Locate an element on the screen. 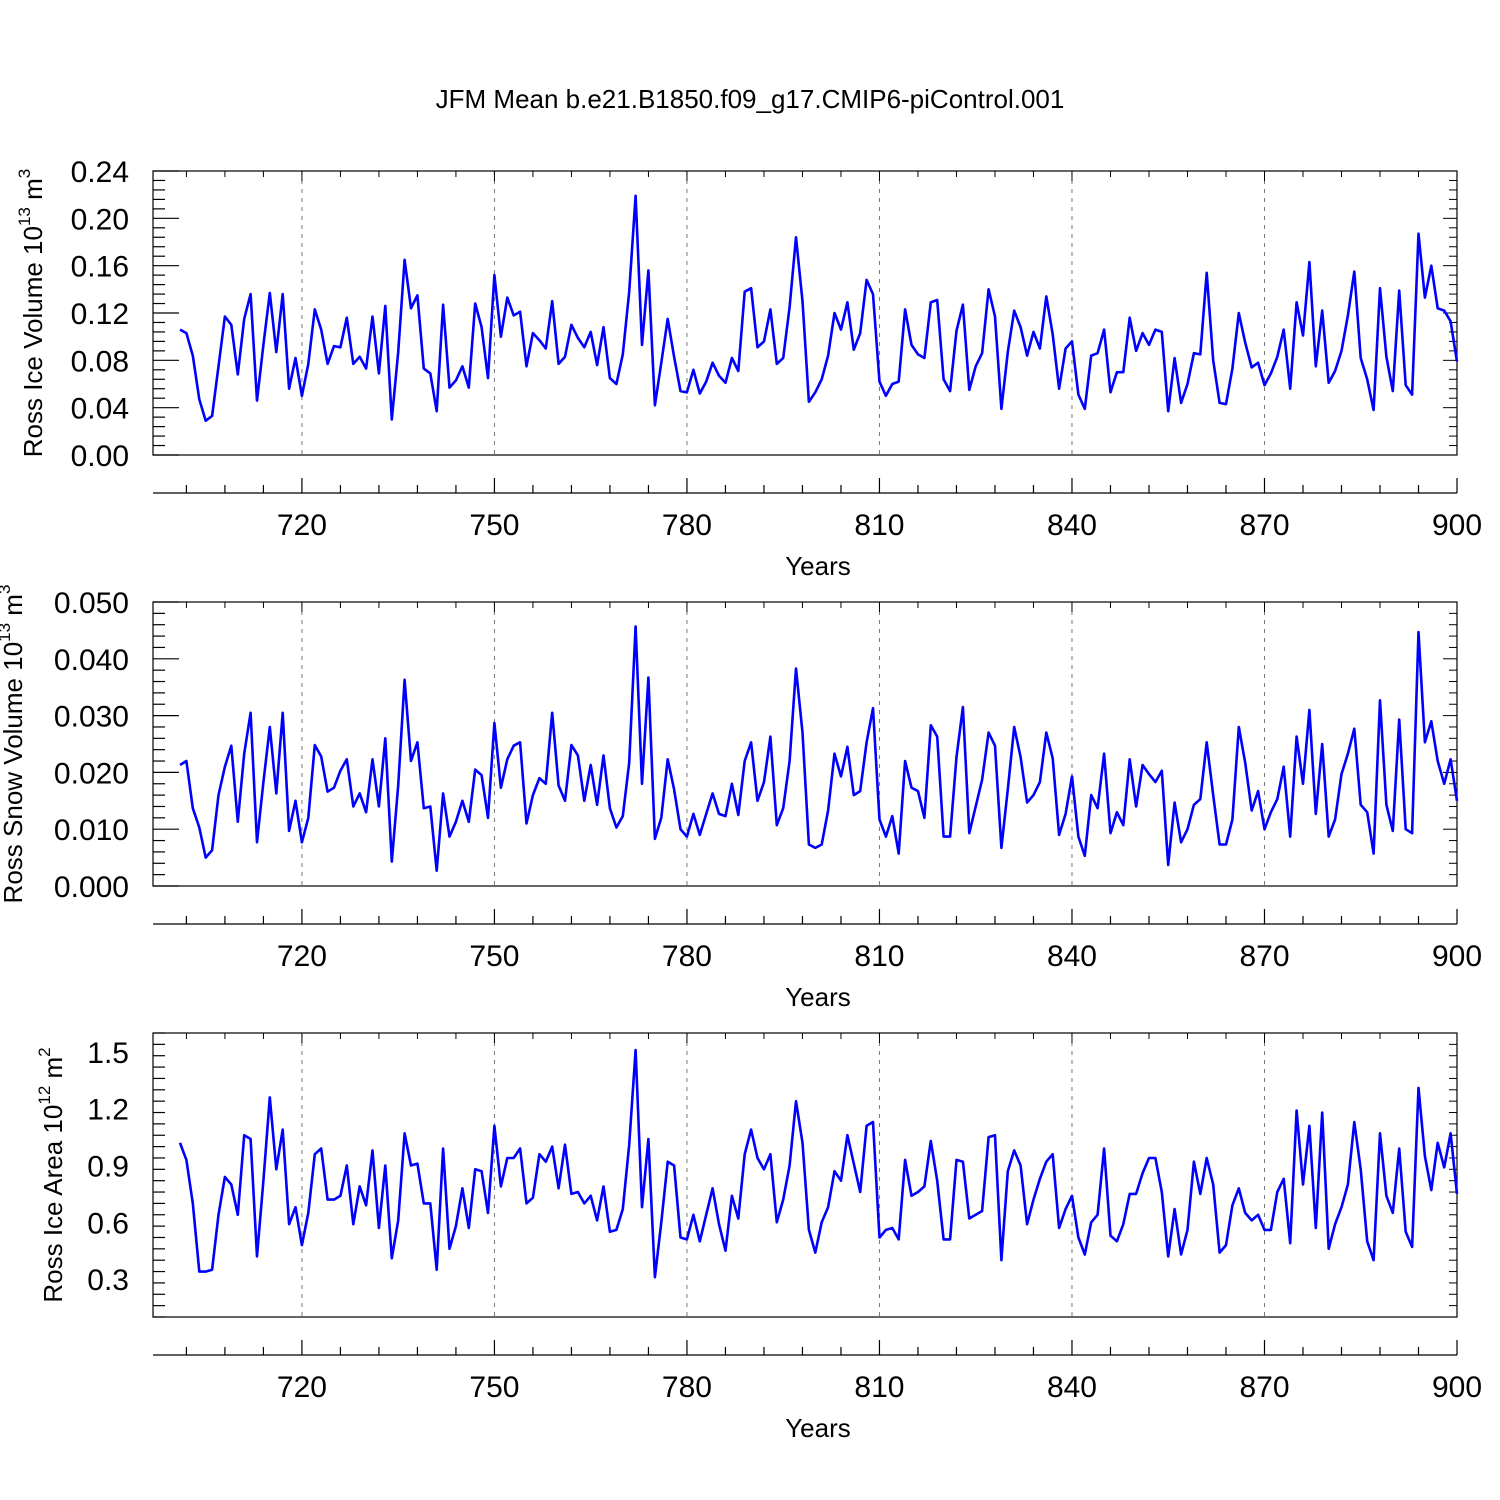  y-tick-label: 0.16 is located at coordinates (100, 267).